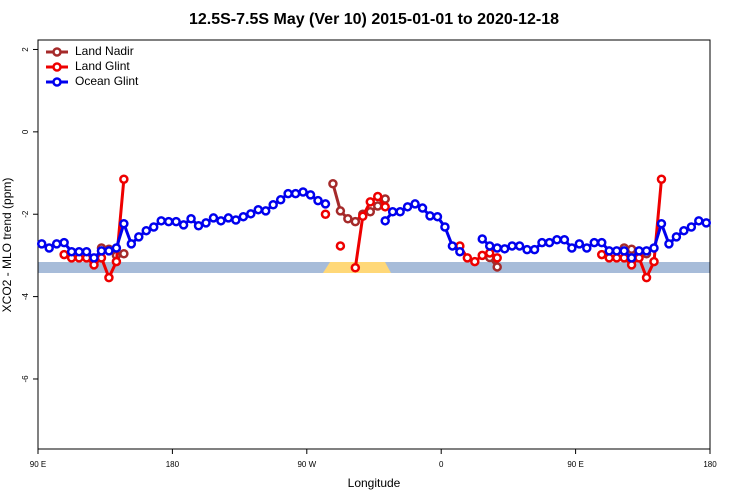 The width and height of the screenshot is (750, 500). What do you see at coordinates (25, 49) in the screenshot?
I see `y-tick-label: 2` at bounding box center [25, 49].